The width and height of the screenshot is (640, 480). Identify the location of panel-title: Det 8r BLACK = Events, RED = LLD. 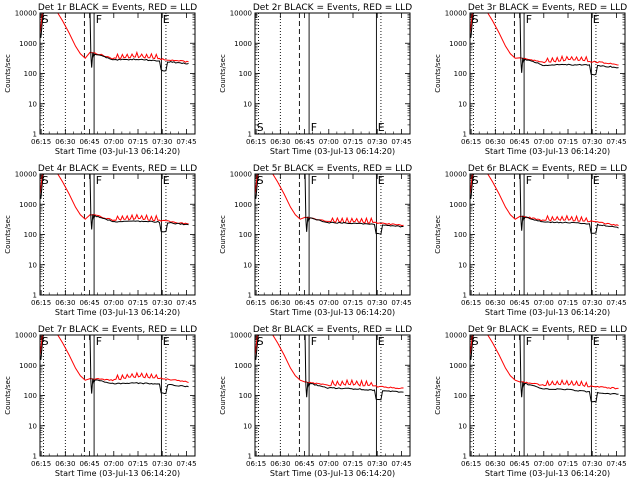
(332, 330).